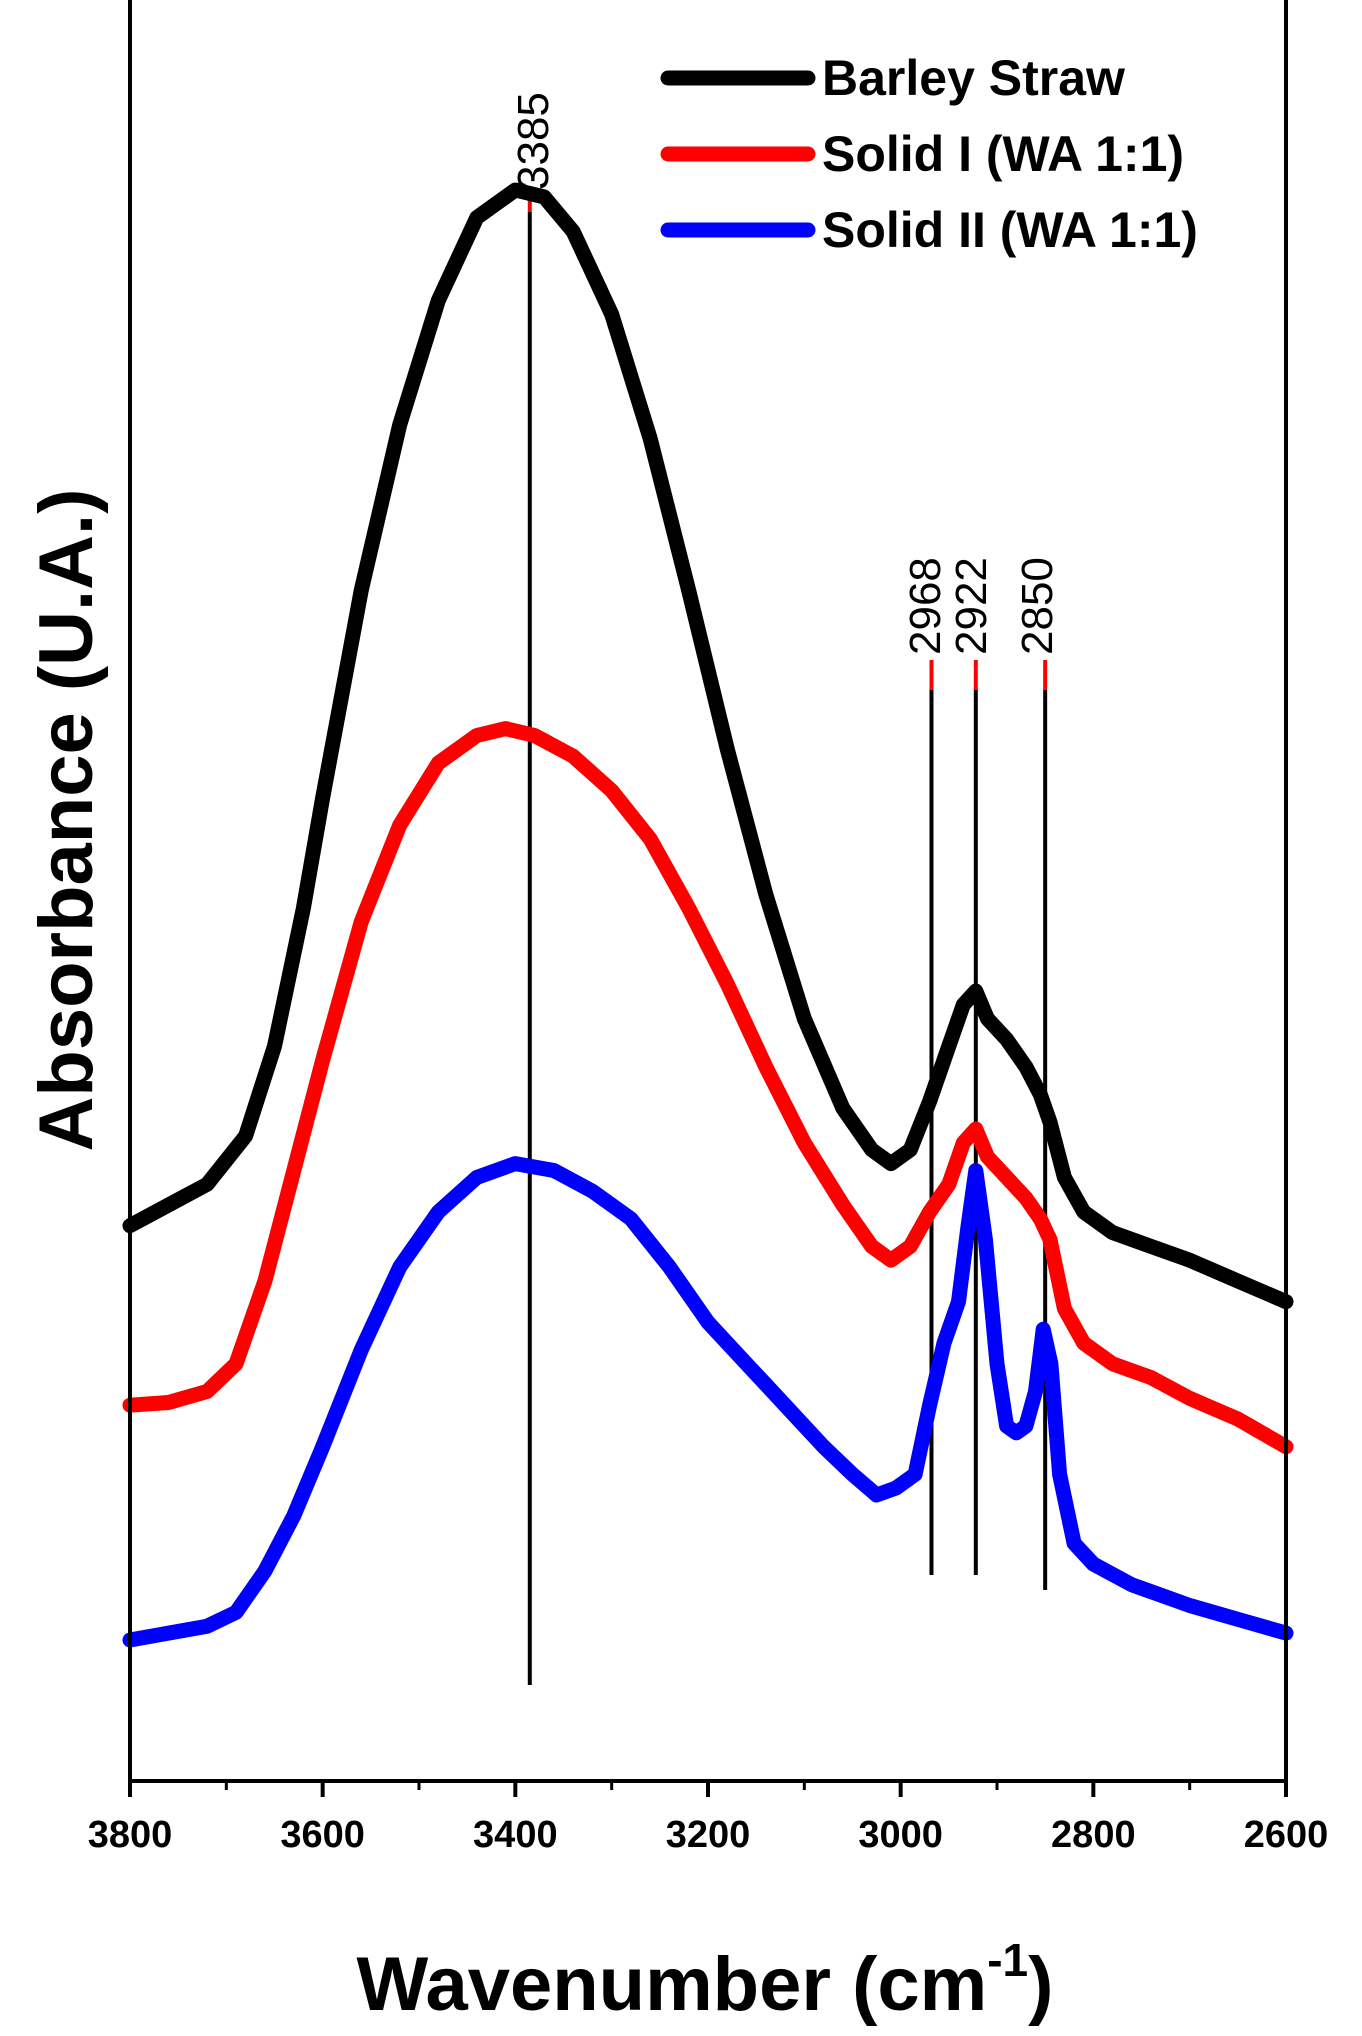 The image size is (1362, 2036). Describe the element at coordinates (925, 606) in the screenshot. I see `peak-label: 2968` at that location.